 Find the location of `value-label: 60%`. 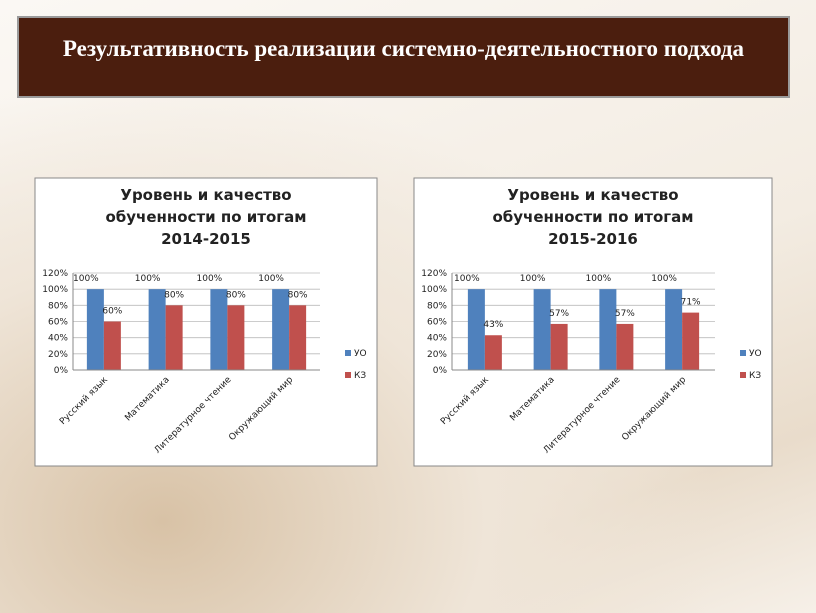

value-label: 60% is located at coordinates (112, 312).